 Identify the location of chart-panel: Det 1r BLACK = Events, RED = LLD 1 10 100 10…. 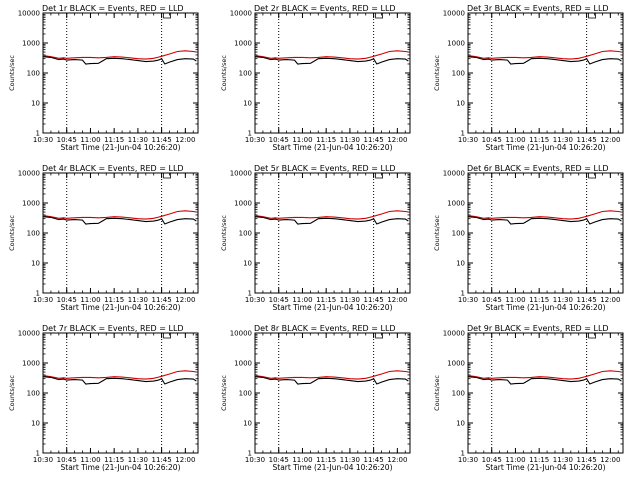
(103, 78).